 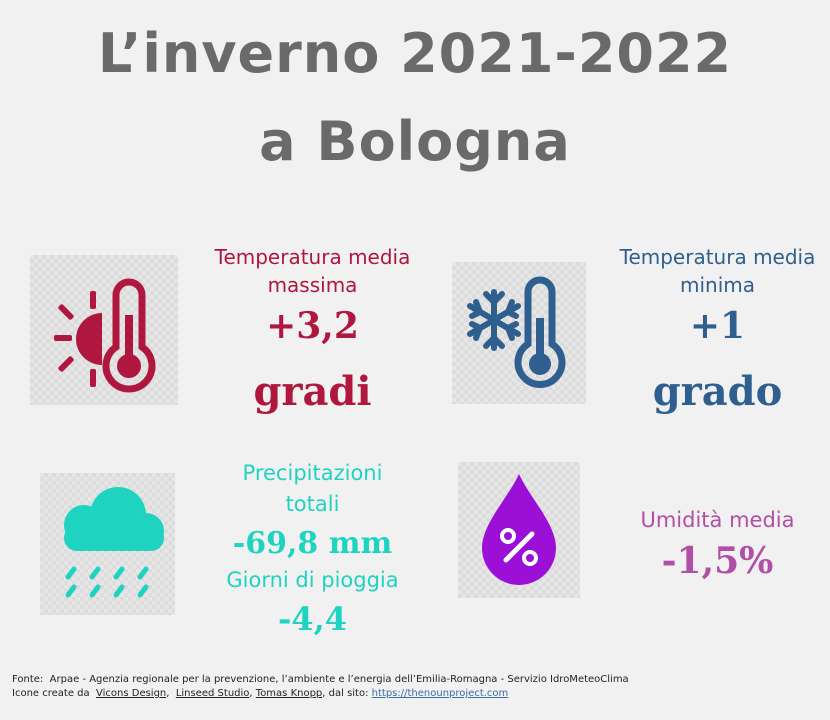 What do you see at coordinates (114, 542) in the screenshot?
I see `rain-cloud-icon` at bounding box center [114, 542].